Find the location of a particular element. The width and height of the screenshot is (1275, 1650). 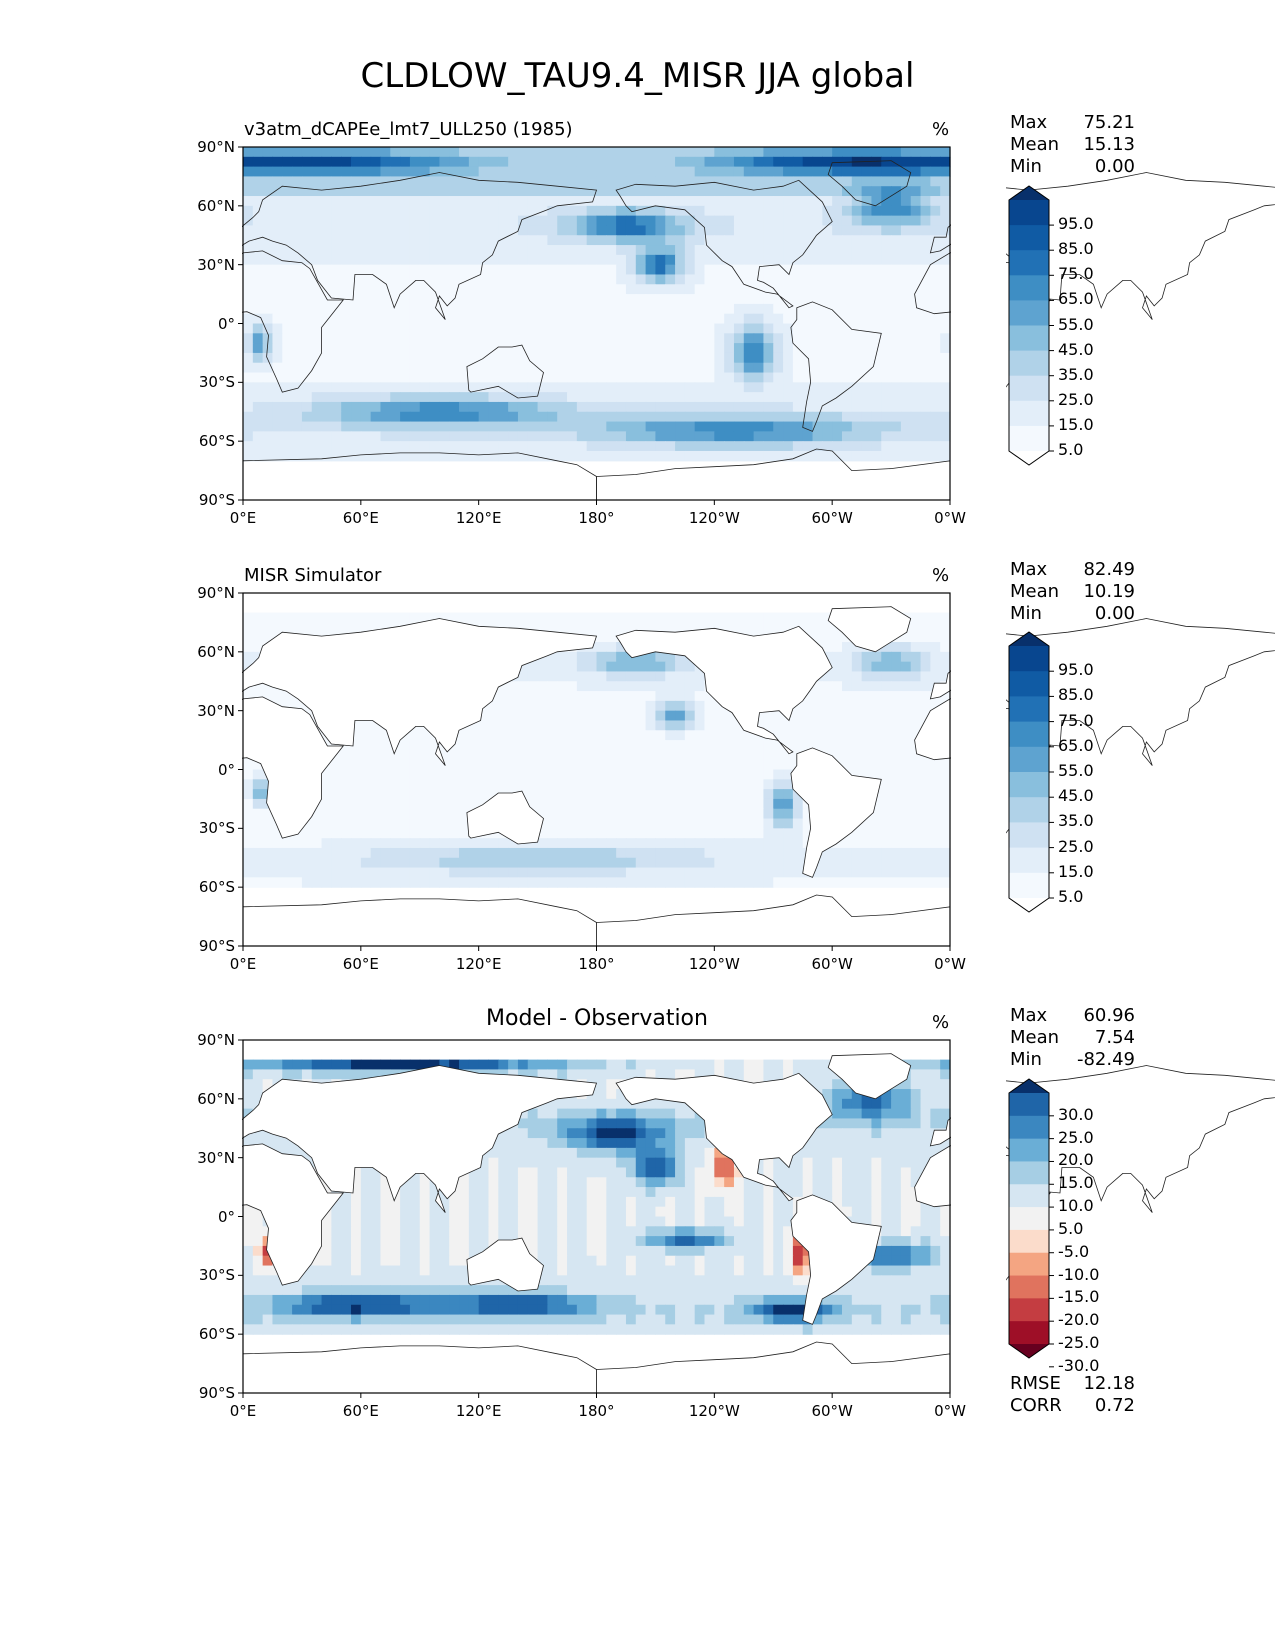

colorbar-segment is located at coordinates (1029, 263).